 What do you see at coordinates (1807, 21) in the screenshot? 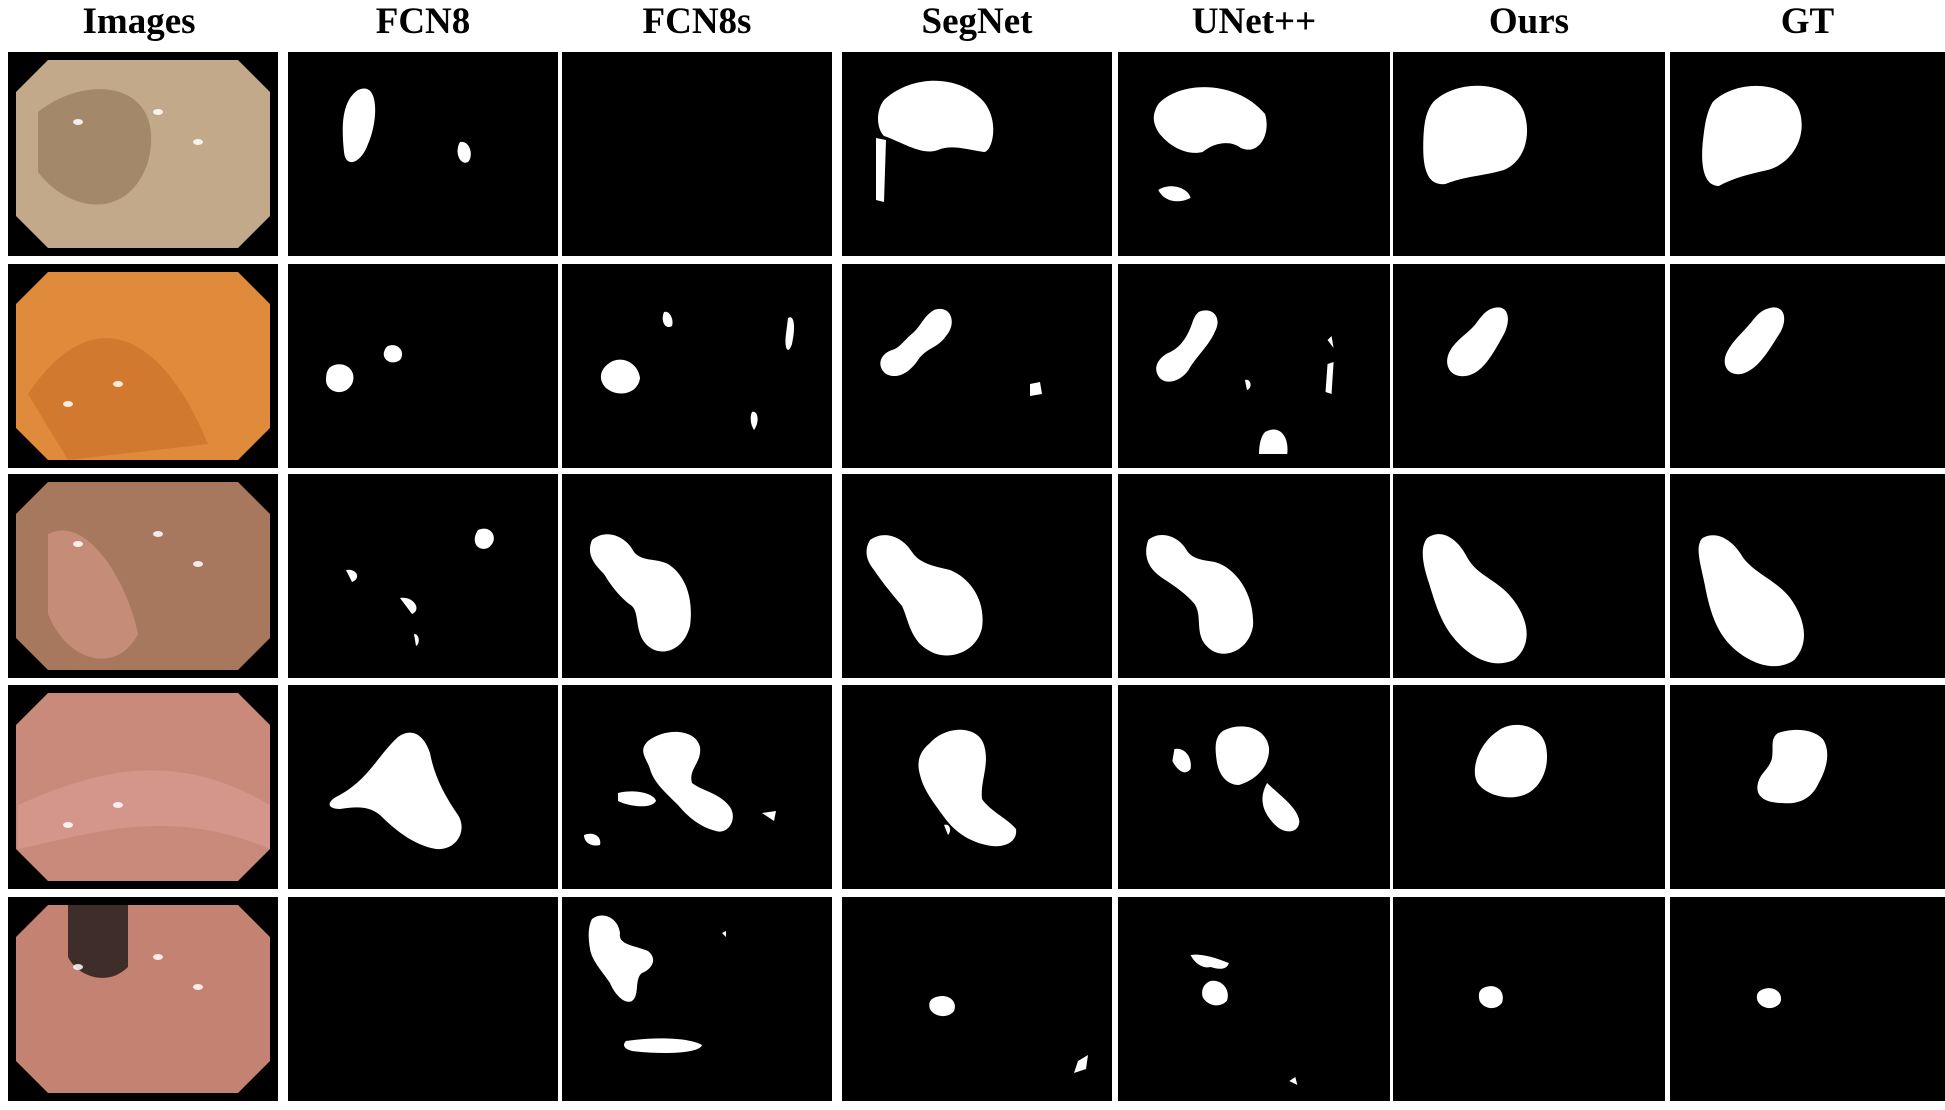
I see `column-title-gt: GT` at bounding box center [1807, 21].